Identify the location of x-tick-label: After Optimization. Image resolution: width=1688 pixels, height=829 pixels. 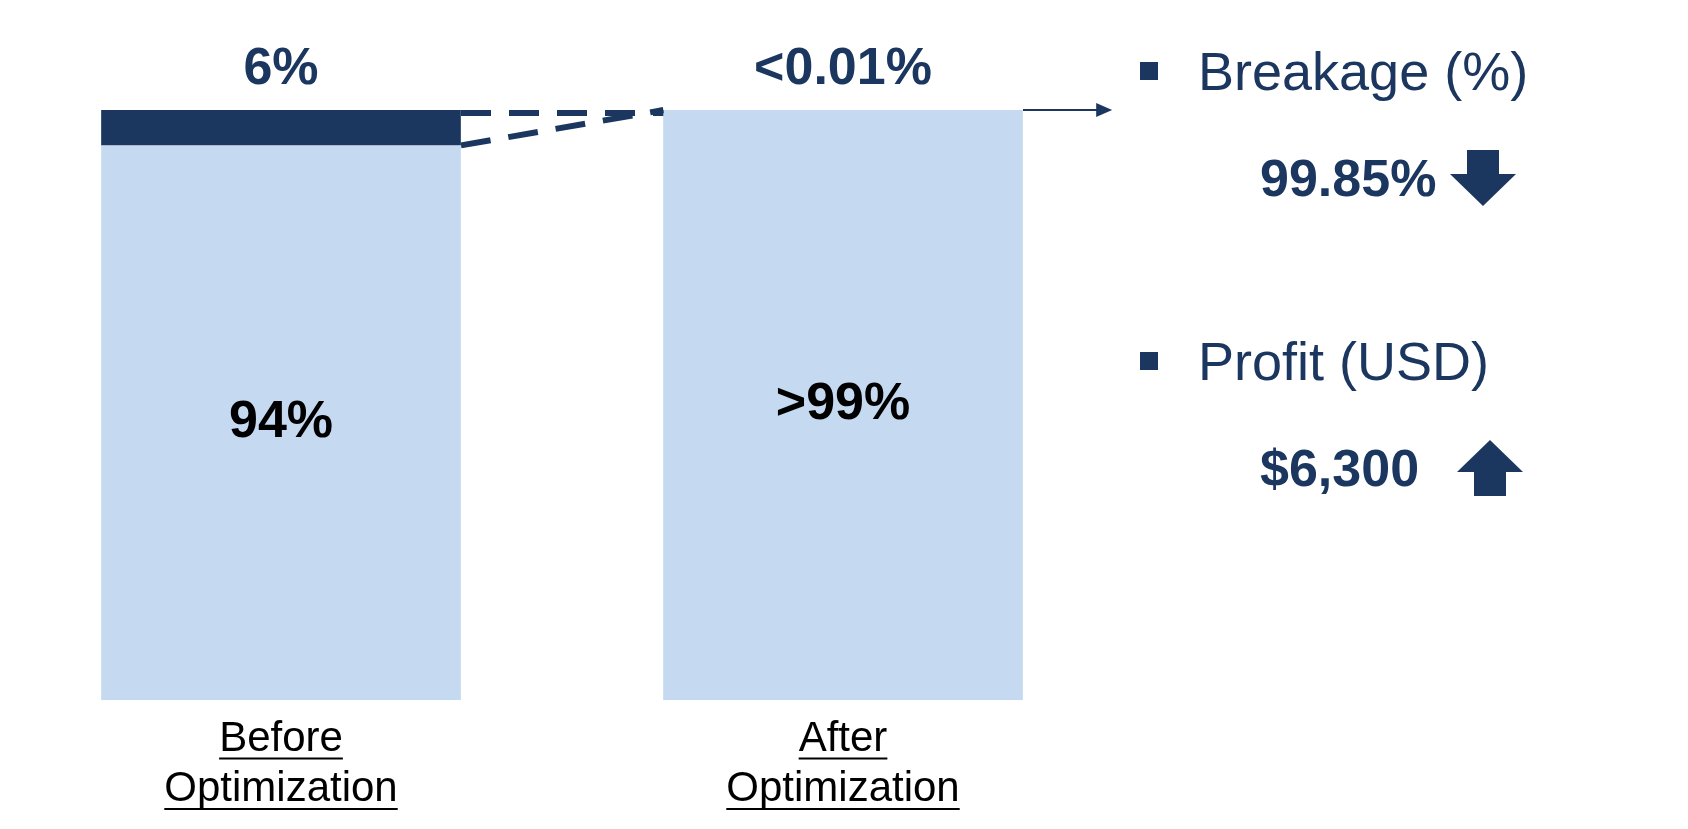
(843, 761).